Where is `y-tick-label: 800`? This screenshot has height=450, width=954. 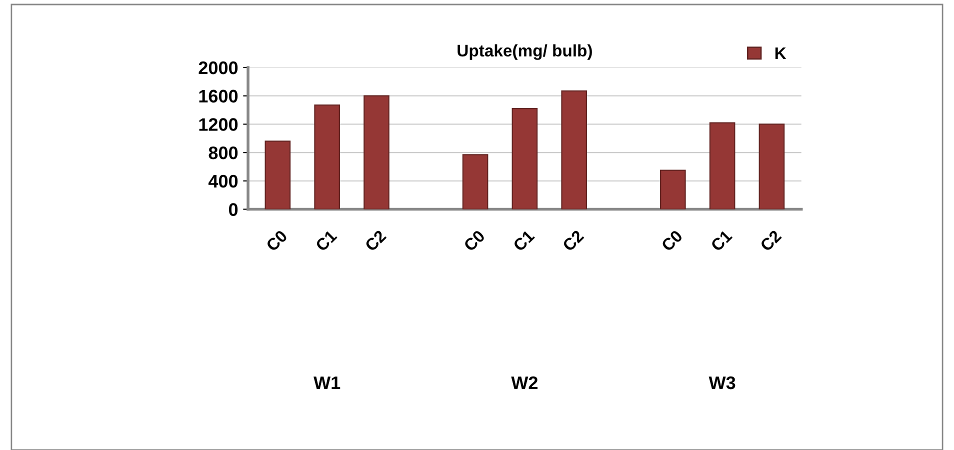 y-tick-label: 800 is located at coordinates (223, 153).